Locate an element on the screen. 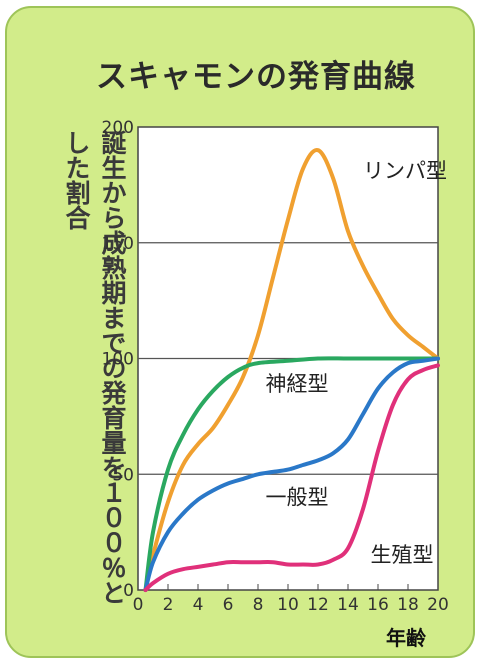  general-label: 一般型 is located at coordinates (297, 497).